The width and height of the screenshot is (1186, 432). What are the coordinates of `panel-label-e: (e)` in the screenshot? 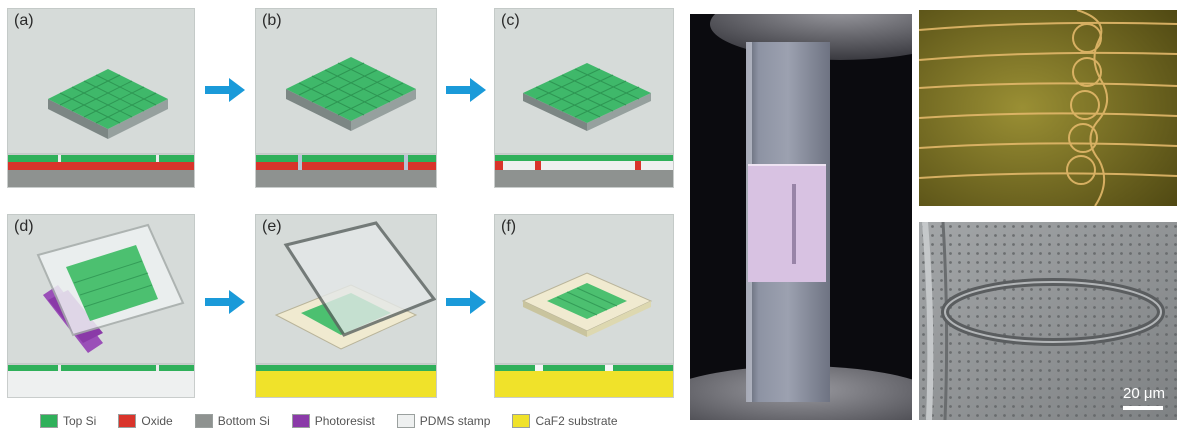 It's located at (272, 226).